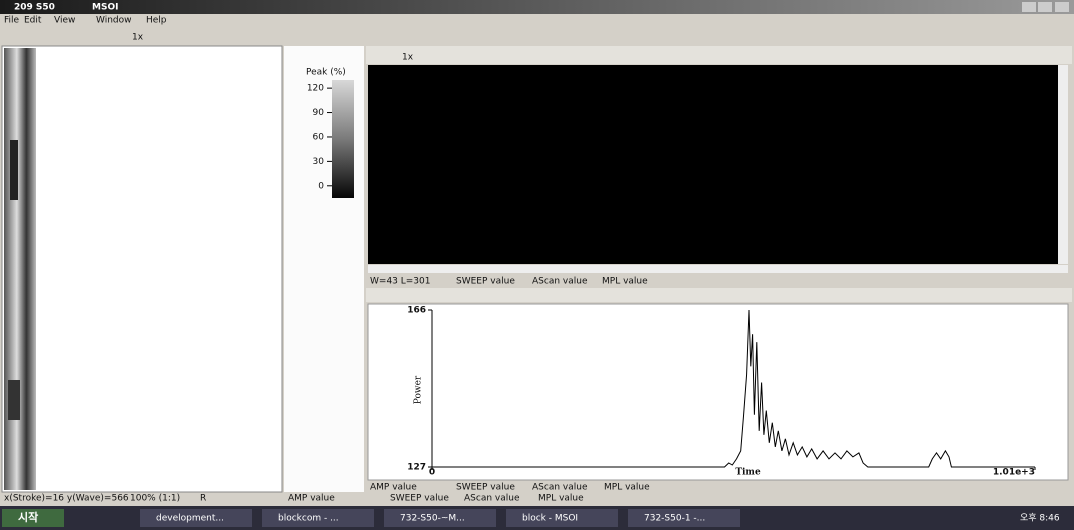 This screenshot has height=530, width=1074. Describe the element at coordinates (416, 468) in the screenshot. I see `y-tick-label: 127` at that location.